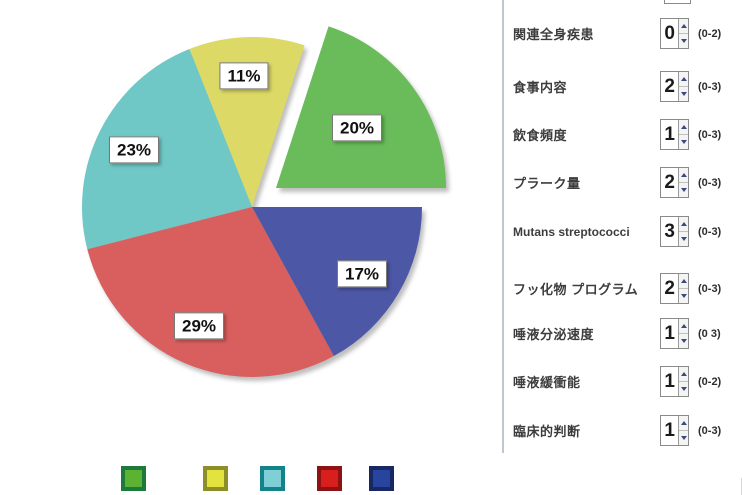 This screenshot has height=495, width=743. Describe the element at coordinates (210, 292) in the screenshot. I see `pie-slice-red` at that location.